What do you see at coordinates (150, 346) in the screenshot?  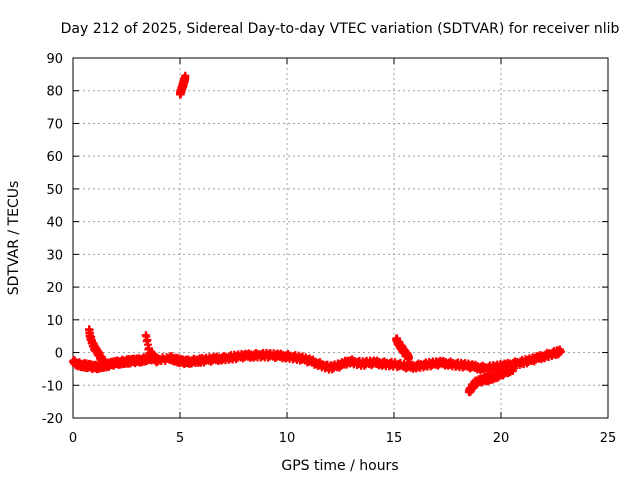 I see `series-isolated-points` at bounding box center [150, 346].